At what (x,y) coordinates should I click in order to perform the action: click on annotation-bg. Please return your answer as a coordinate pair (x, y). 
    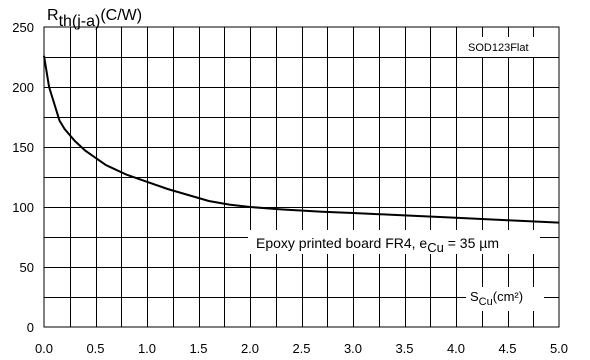
    Looking at the image, I should click on (394, 242).